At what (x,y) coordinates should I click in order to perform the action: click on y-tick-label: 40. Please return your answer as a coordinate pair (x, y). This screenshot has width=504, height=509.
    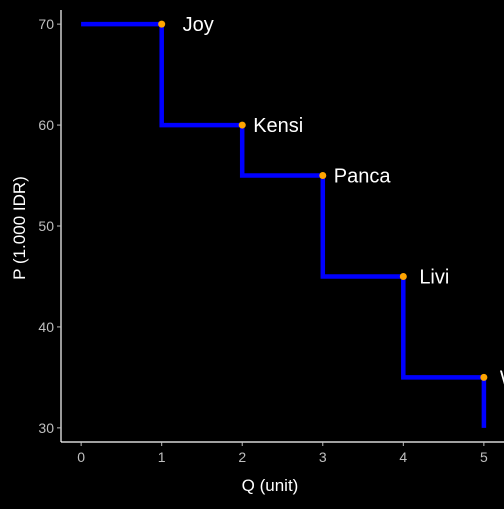
    Looking at the image, I should click on (46, 327).